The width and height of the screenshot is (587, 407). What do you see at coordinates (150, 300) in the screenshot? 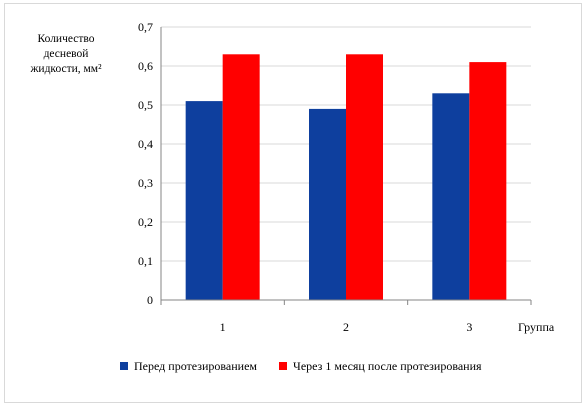
I see `y-tick-label: 0` at bounding box center [150, 300].